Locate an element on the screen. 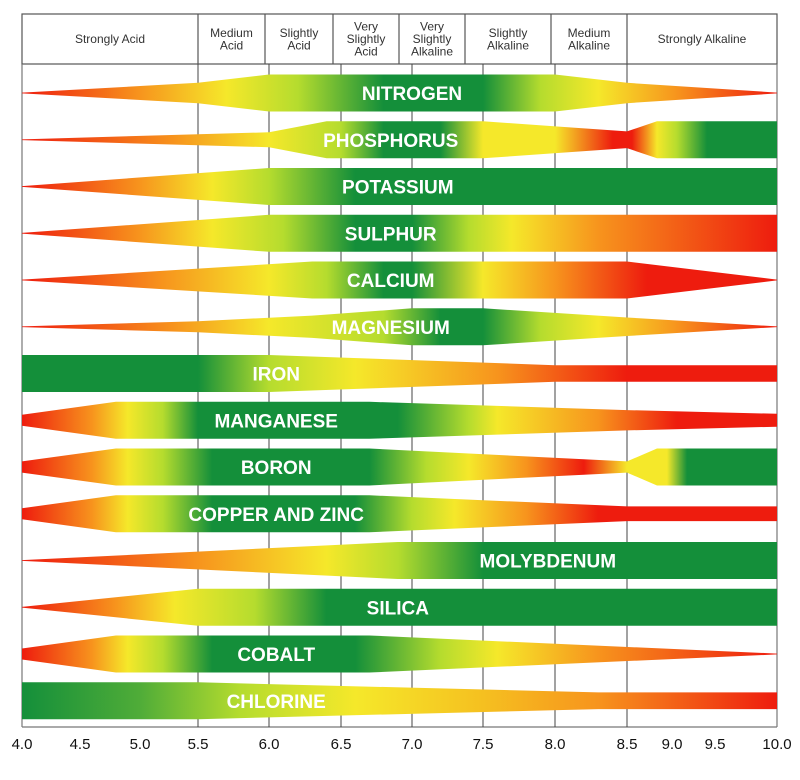  band-label: IRON is located at coordinates (276, 375).